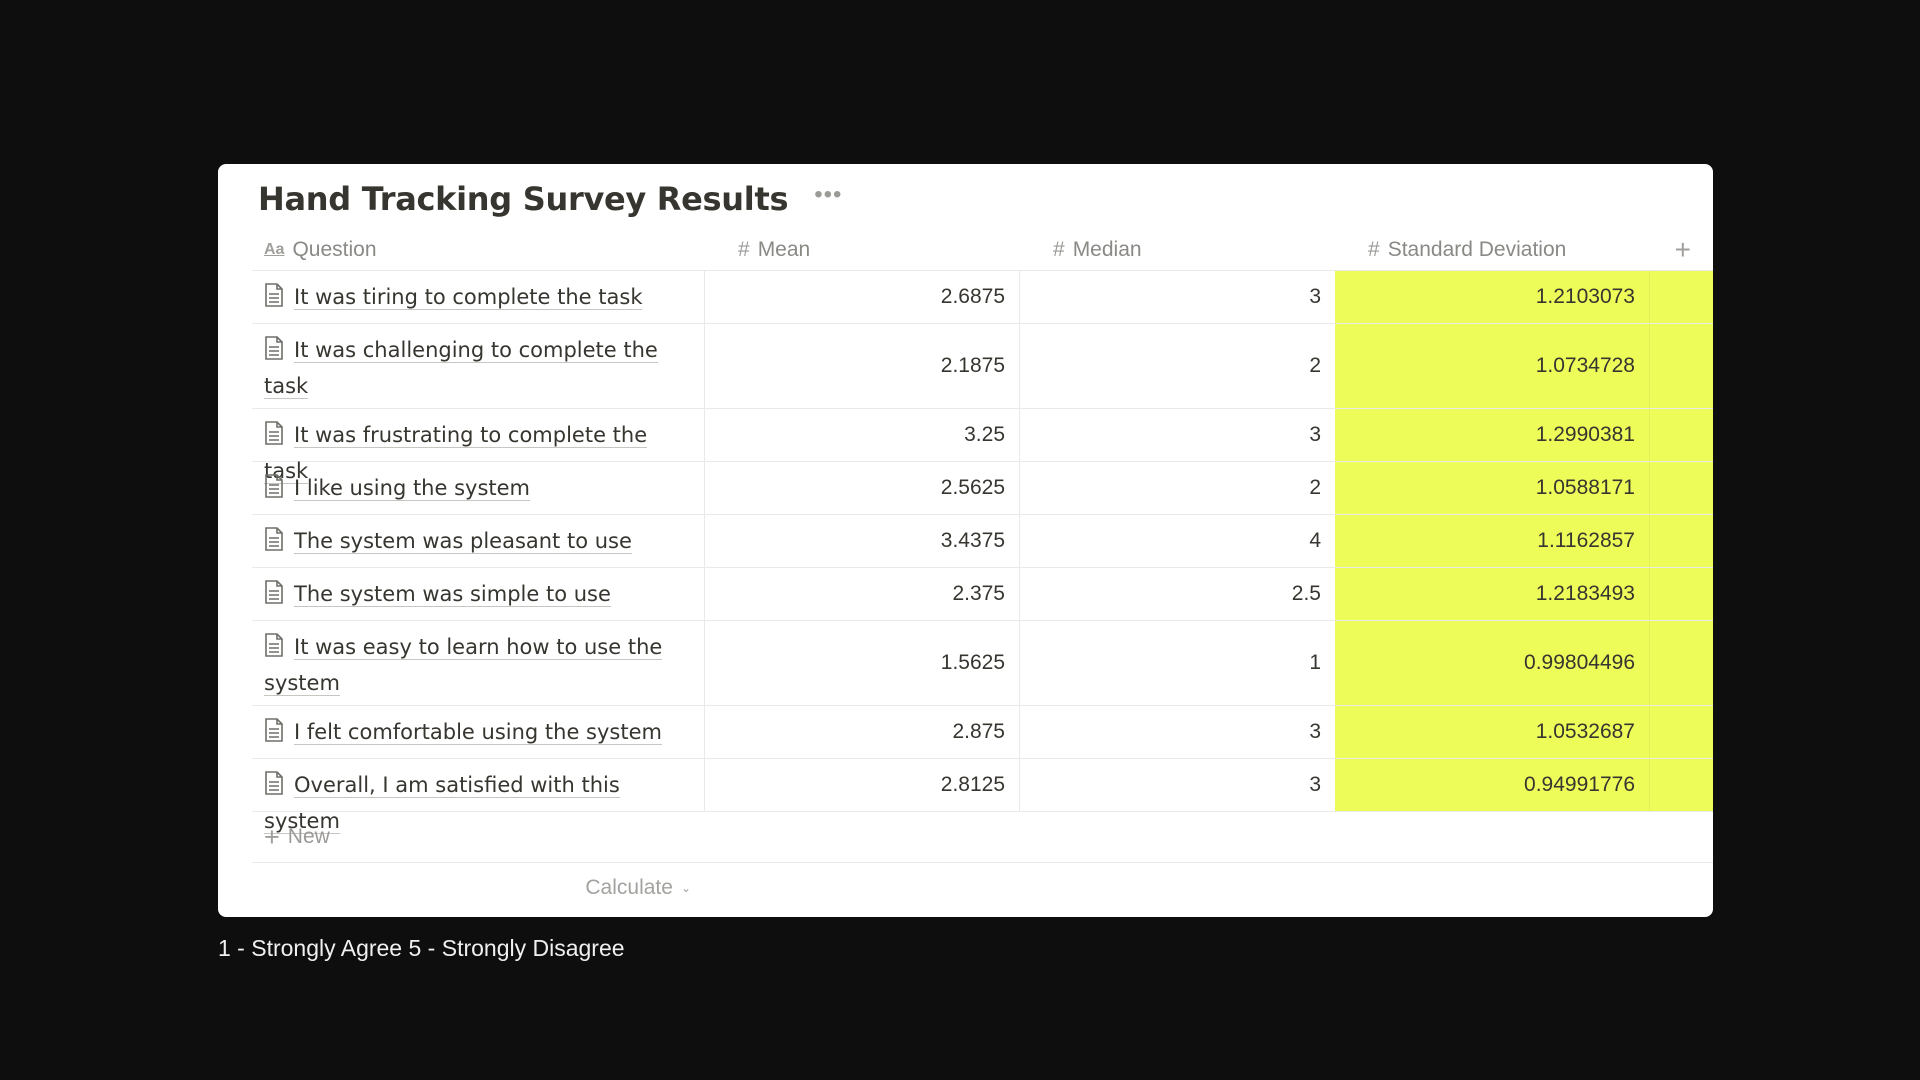 The image size is (1920, 1080). I want to click on standard-deviation-cell: 1.0588171, so click(1492, 488).